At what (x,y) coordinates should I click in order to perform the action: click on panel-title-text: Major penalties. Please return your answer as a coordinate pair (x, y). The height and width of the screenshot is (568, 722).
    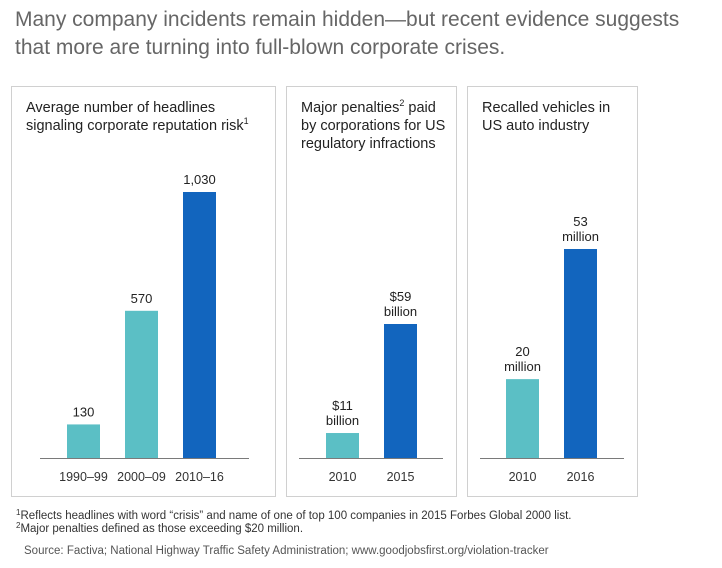
    Looking at the image, I should click on (350, 108).